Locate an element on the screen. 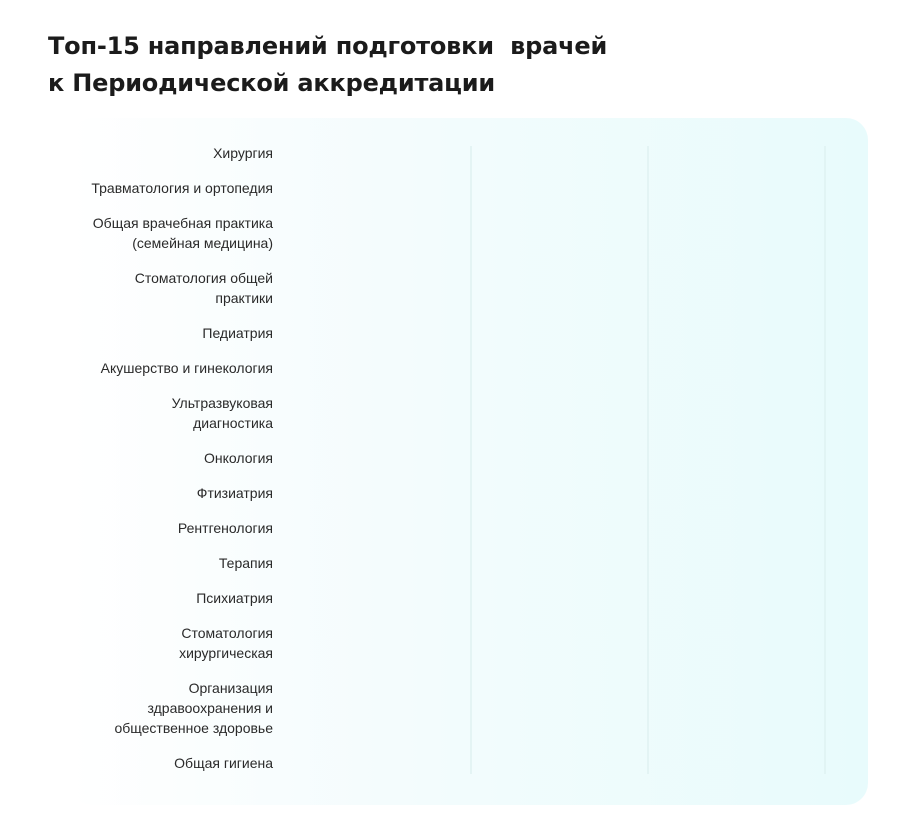 The width and height of the screenshot is (900, 836). category-label: Хирургия is located at coordinates (243, 153).